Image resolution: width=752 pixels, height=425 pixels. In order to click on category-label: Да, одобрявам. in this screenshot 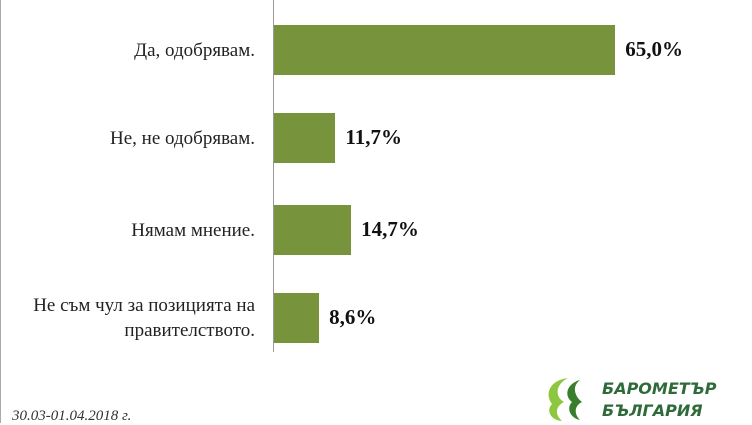, I will do `click(194, 50)`.